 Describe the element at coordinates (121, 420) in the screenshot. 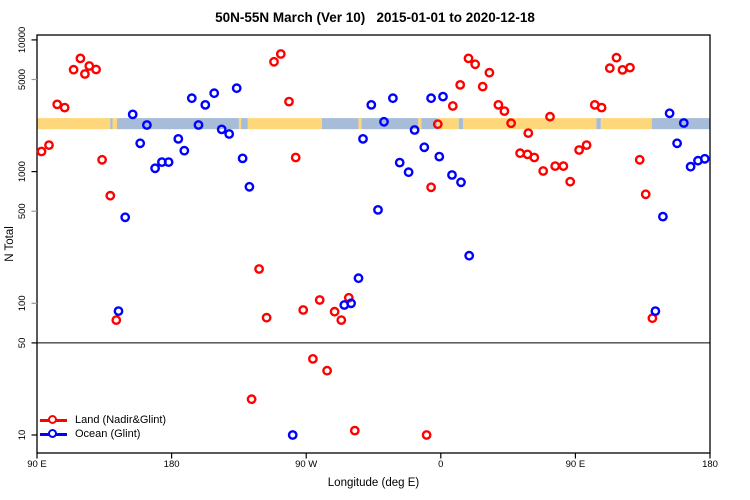

I see `legend-label: Land (Nadir&Glint)` at that location.